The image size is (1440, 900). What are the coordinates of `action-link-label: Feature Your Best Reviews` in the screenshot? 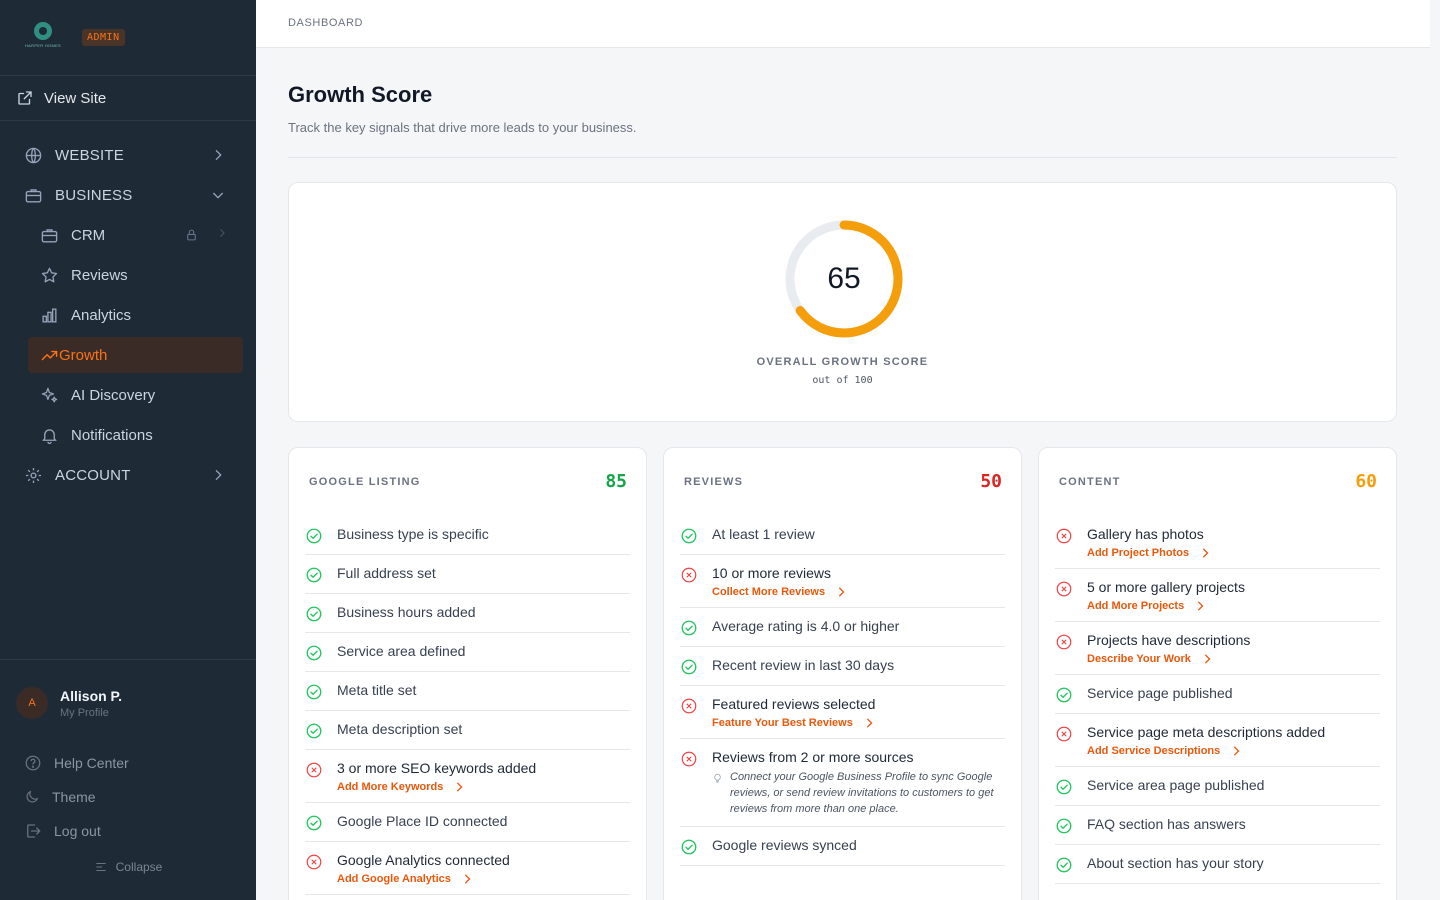 It's located at (782, 723).